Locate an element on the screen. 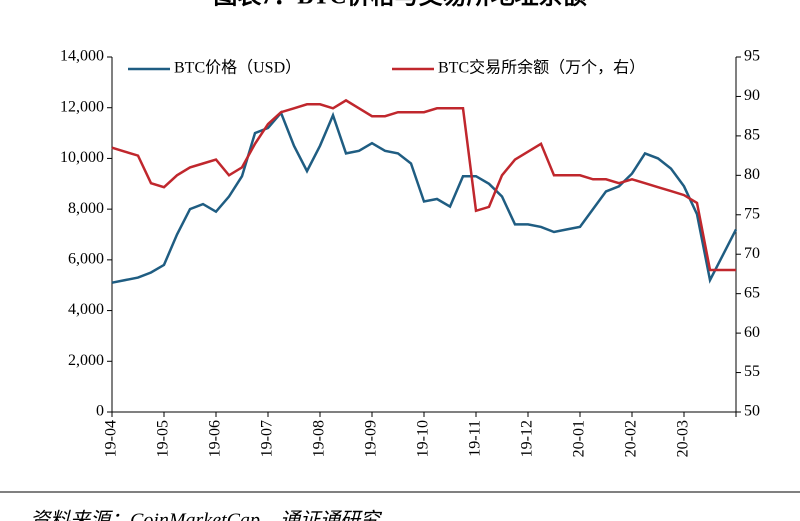 Image resolution: width=800 pixels, height=521 pixels. chart-title: 图表7：BTC价格与交易所地址余额 is located at coordinates (399, 5).